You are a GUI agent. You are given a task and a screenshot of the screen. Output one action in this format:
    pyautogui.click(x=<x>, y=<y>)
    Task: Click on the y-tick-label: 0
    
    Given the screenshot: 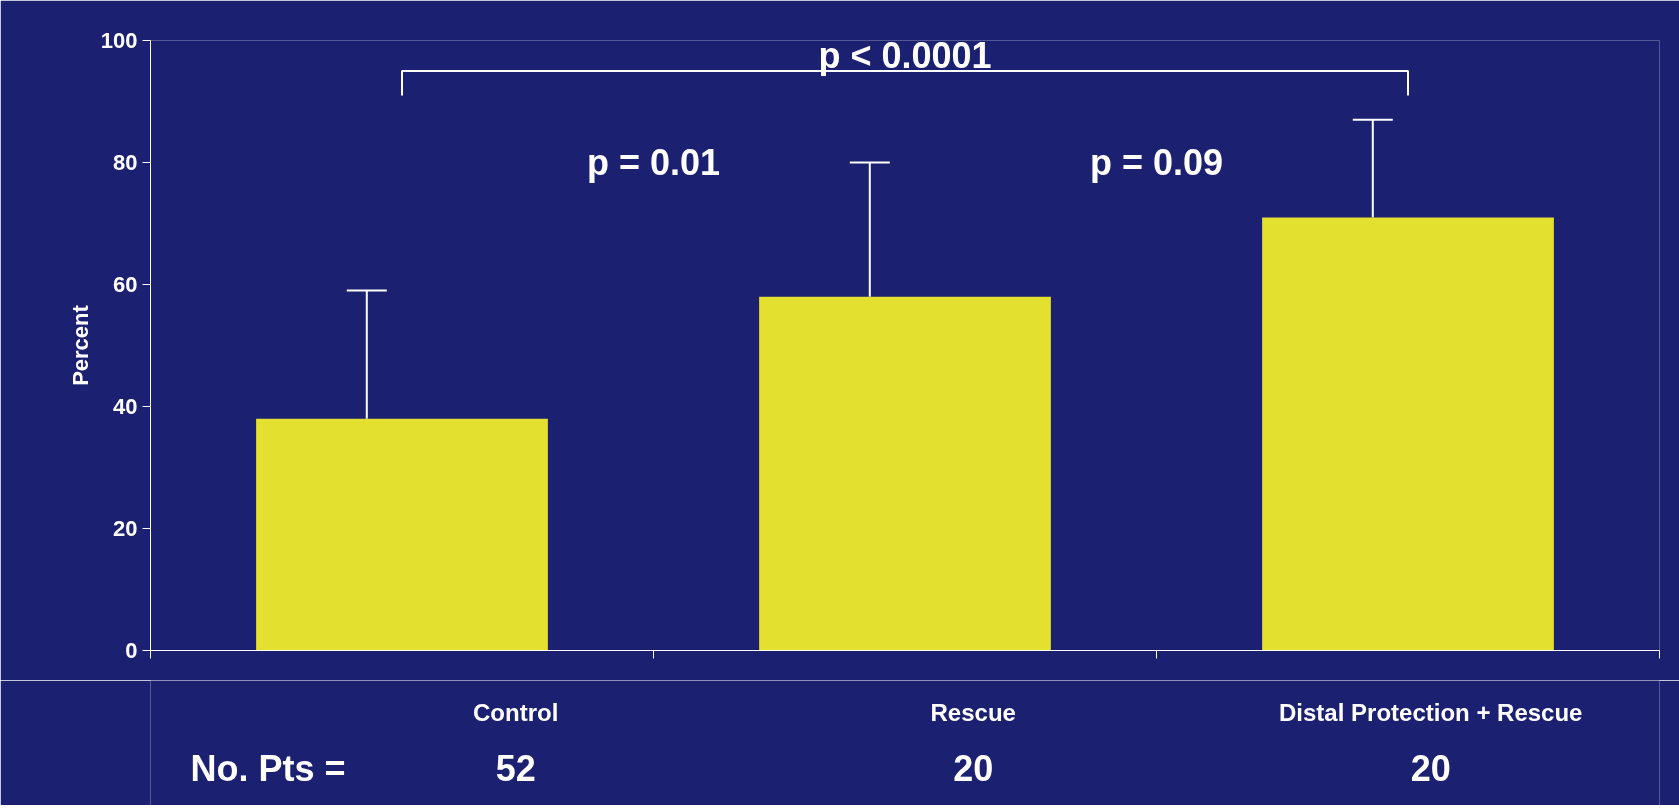 What is the action you would take?
    pyautogui.click(x=131, y=650)
    